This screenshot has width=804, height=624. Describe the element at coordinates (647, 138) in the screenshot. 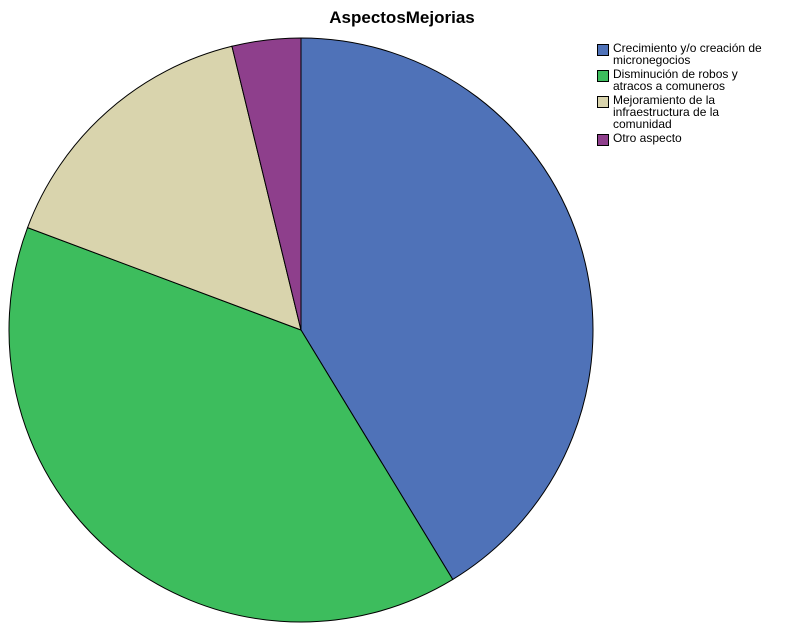

I see `legend-label: Otro aspecto` at that location.